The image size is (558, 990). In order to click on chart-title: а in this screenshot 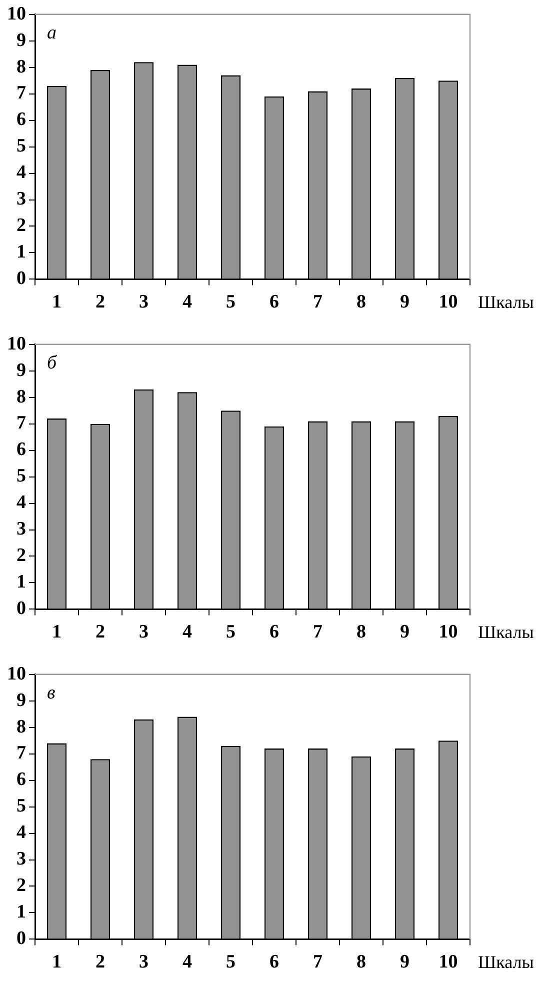, I will do `click(51, 33)`.